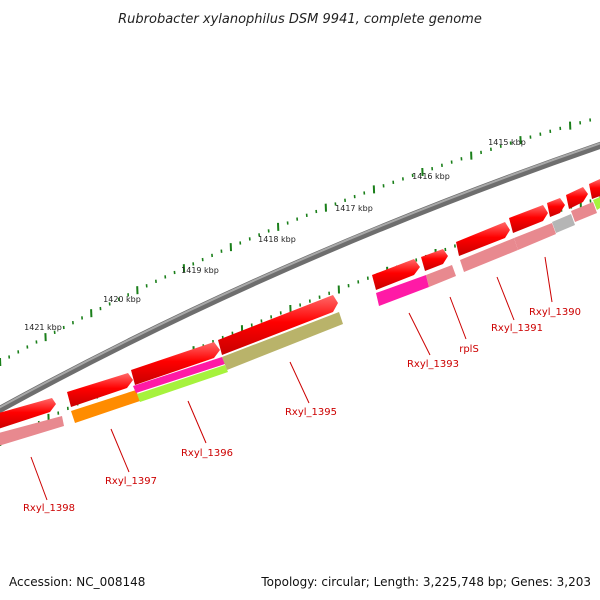 This screenshot has height=600, width=600. What do you see at coordinates (596, 203) in the screenshot?
I see `gene-block-lime` at bounding box center [596, 203].